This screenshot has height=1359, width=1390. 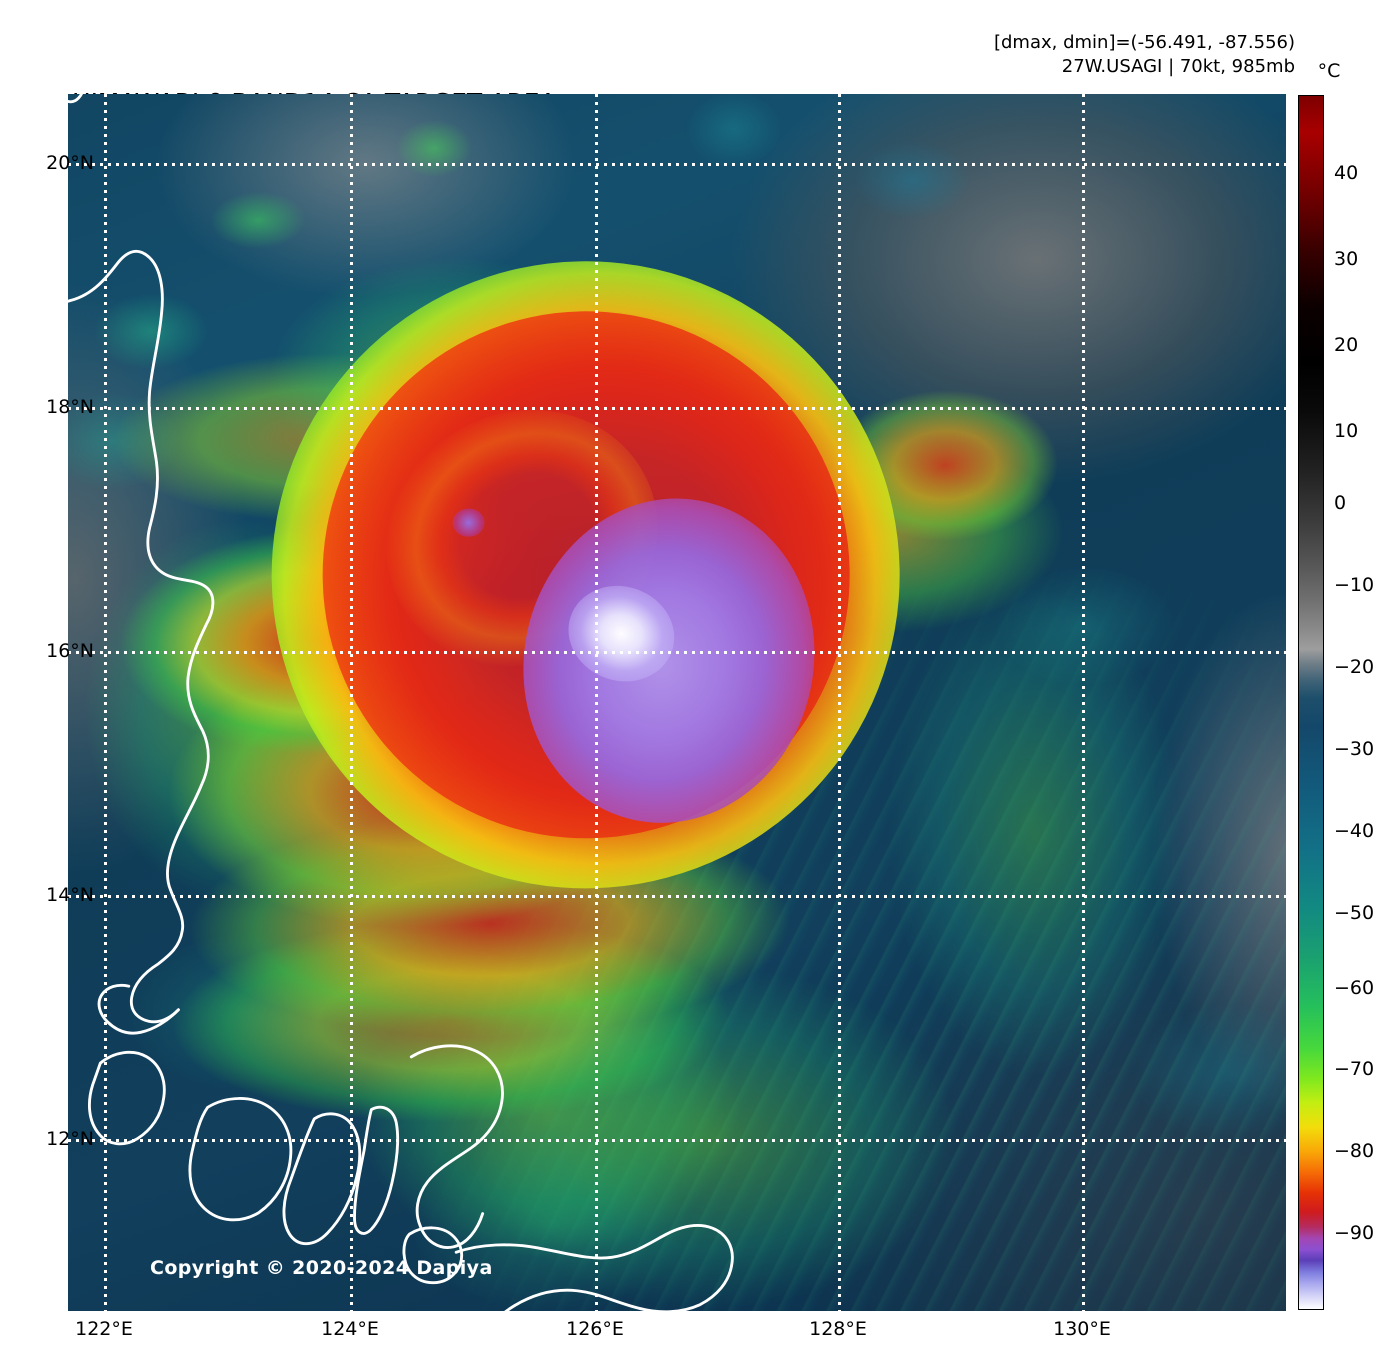 I want to click on lat-tick-12n: 12°N, so click(x=70, y=1139).